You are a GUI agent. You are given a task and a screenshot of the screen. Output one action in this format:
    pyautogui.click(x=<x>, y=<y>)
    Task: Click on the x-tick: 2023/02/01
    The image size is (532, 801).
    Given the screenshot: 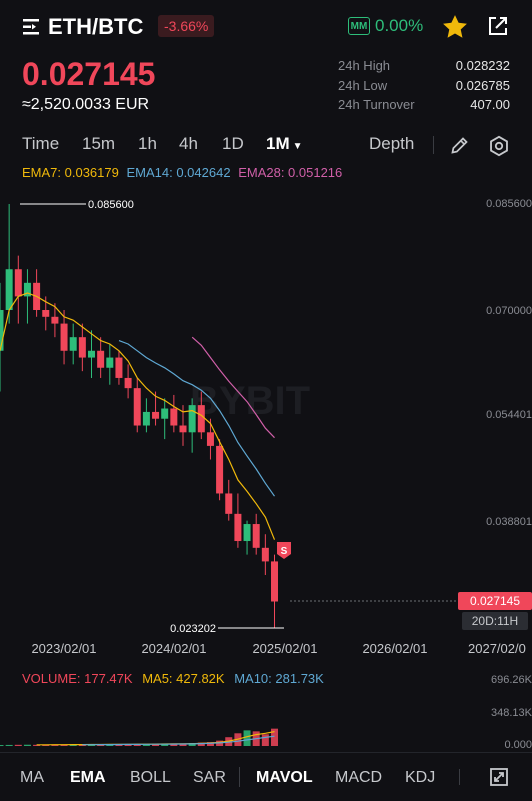 What is the action you would take?
    pyautogui.click(x=63, y=648)
    